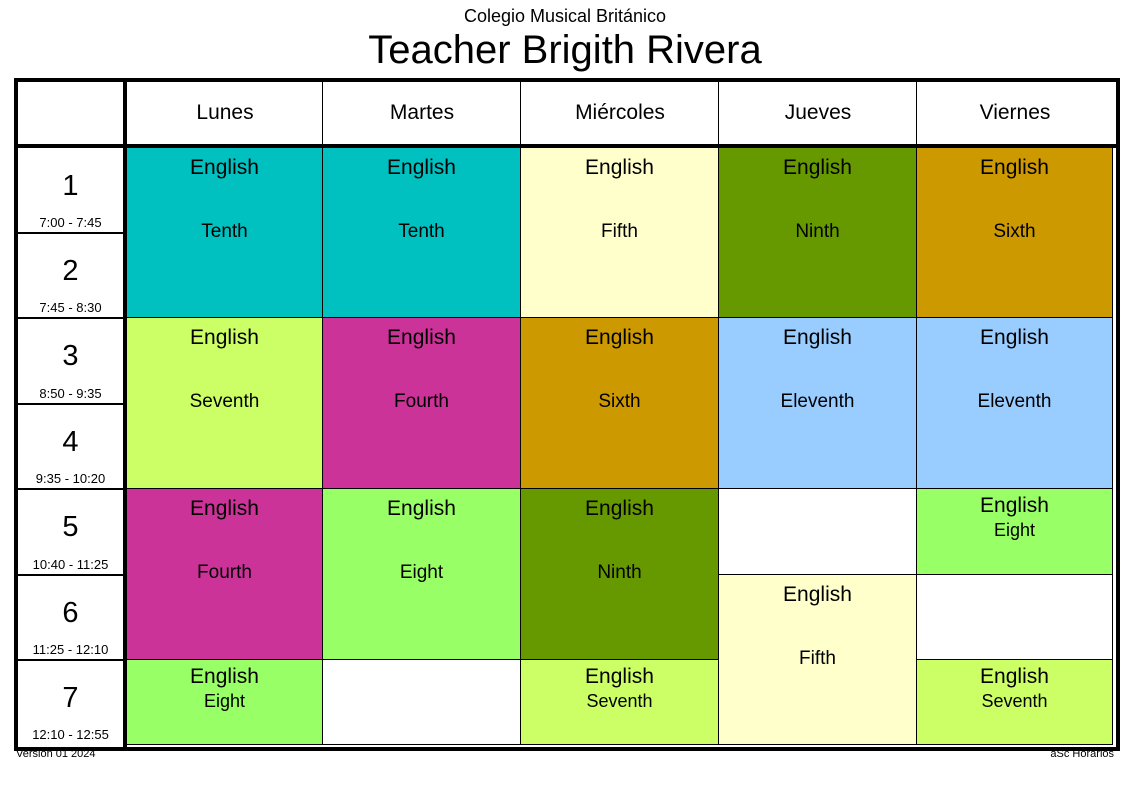  What do you see at coordinates (70, 613) in the screenshot?
I see `period-number: 6` at bounding box center [70, 613].